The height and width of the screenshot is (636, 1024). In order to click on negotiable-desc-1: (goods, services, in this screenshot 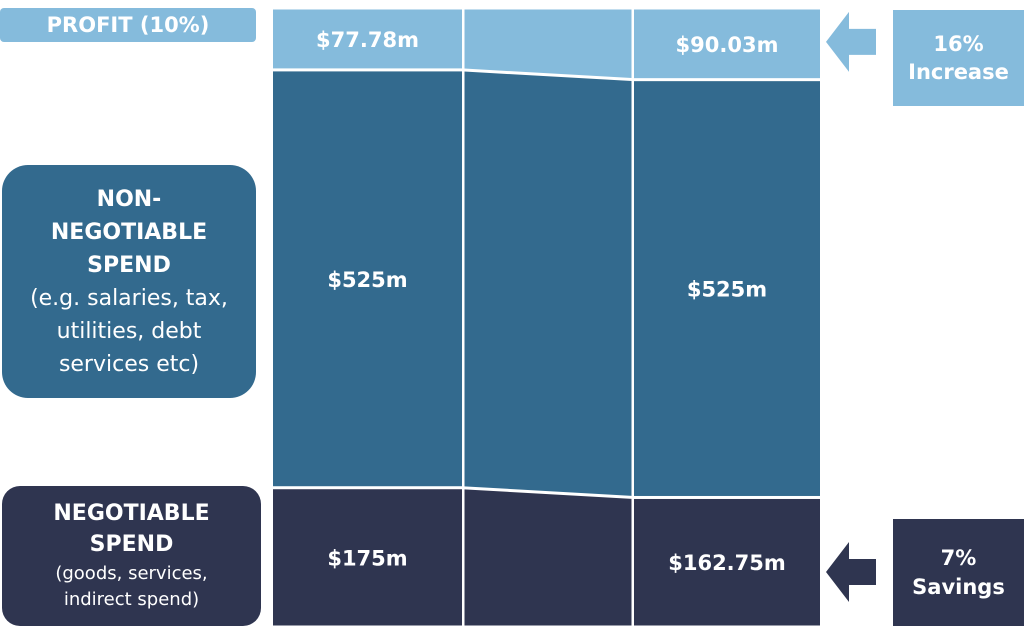, I will do `click(131, 573)`.